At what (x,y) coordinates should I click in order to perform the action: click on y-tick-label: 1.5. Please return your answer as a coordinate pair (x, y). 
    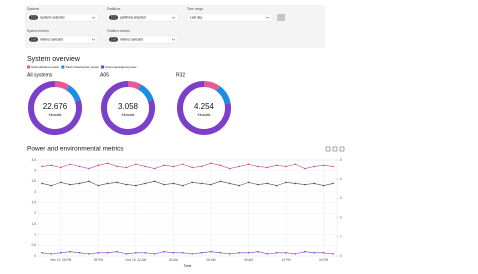
    Looking at the image, I should click on (34, 224).